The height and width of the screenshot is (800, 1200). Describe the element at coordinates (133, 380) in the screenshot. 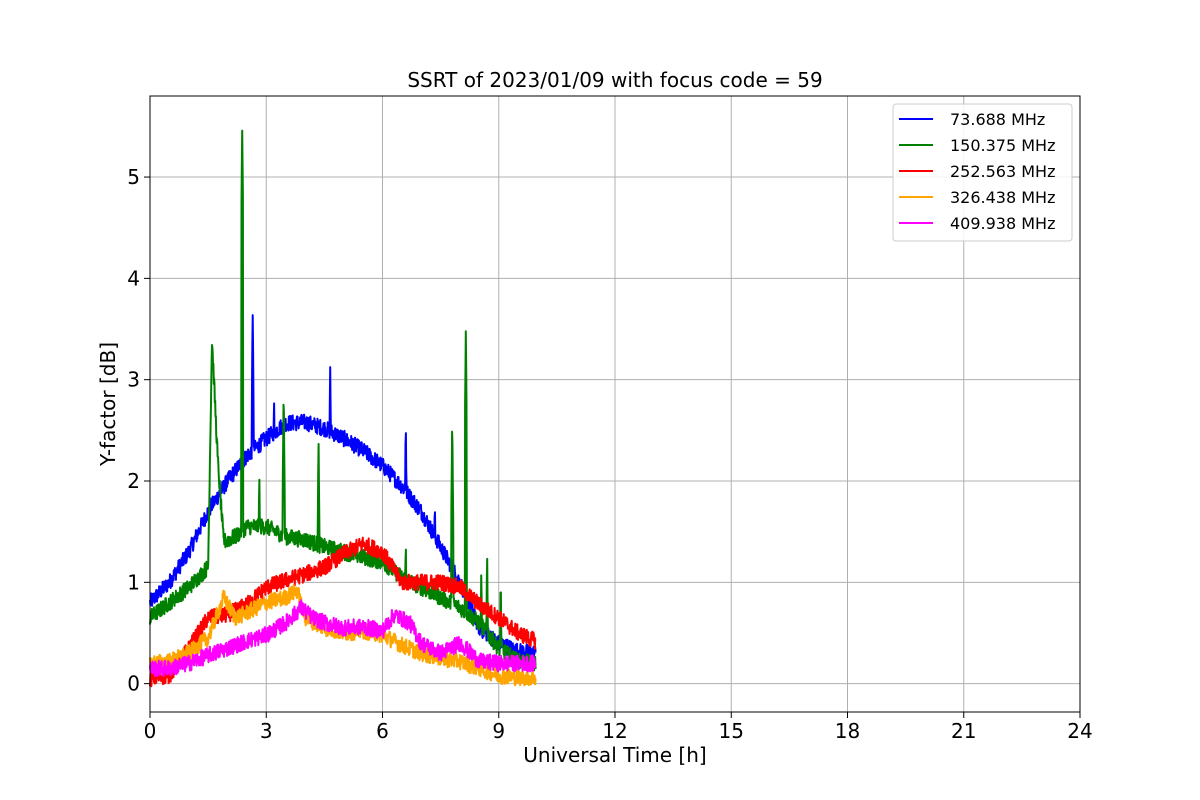

I see `y-tick-label: 3` at that location.